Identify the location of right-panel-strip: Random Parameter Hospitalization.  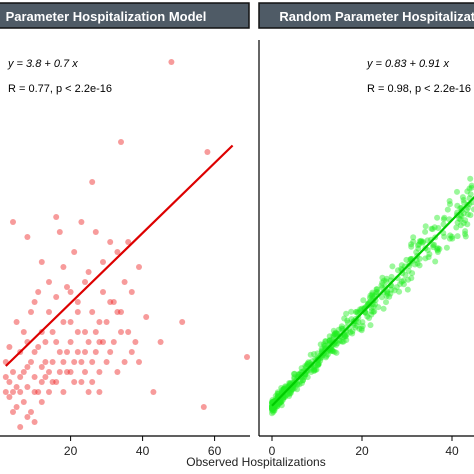
(366, 15).